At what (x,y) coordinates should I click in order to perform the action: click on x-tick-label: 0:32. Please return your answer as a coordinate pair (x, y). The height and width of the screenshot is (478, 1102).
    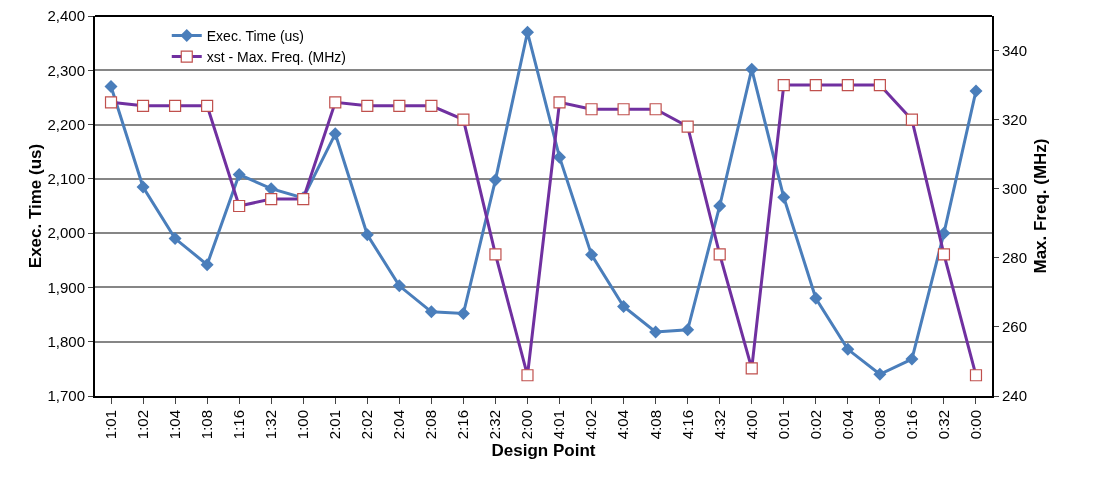
    Looking at the image, I should click on (943, 425).